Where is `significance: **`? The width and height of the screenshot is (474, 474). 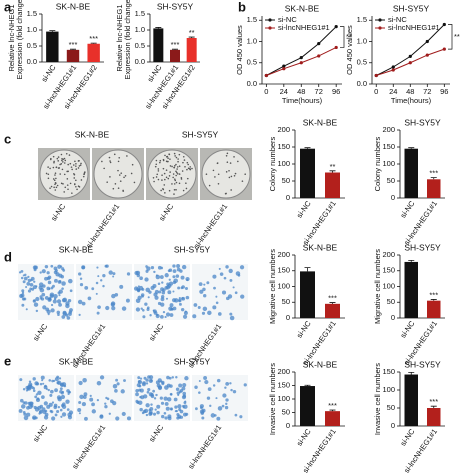
significance: ** is located at coordinates (349, 36).